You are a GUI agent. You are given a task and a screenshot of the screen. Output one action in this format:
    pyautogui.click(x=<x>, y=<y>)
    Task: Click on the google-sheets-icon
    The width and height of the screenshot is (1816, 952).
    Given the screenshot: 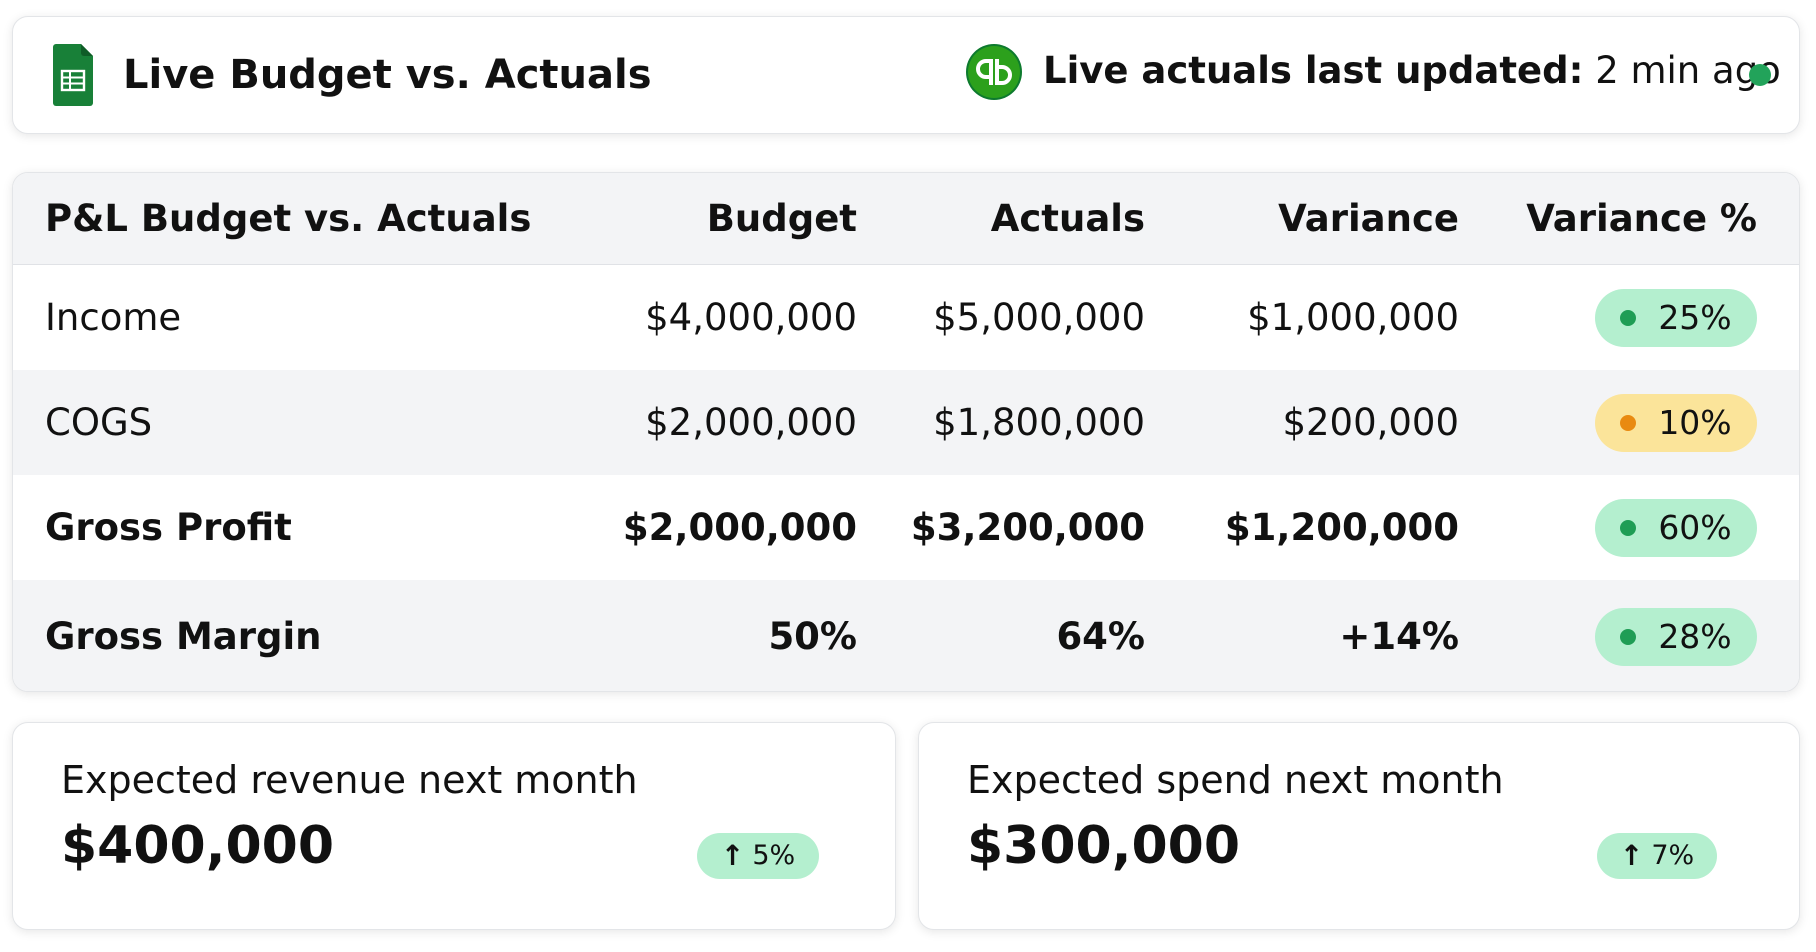 What is the action you would take?
    pyautogui.click(x=73, y=75)
    